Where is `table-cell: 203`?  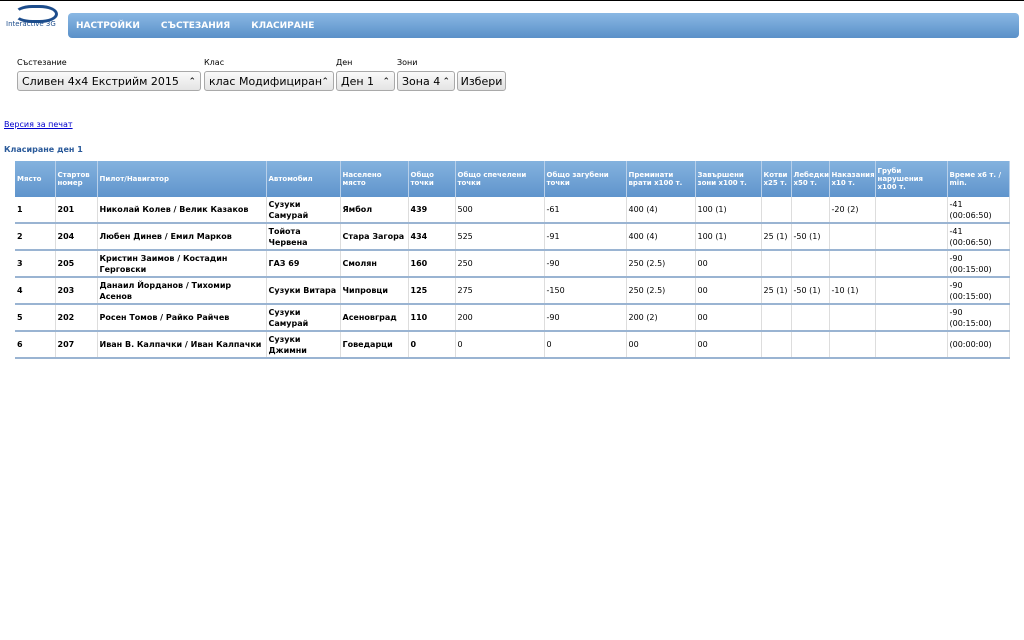
table-cell: 203 is located at coordinates (76, 291).